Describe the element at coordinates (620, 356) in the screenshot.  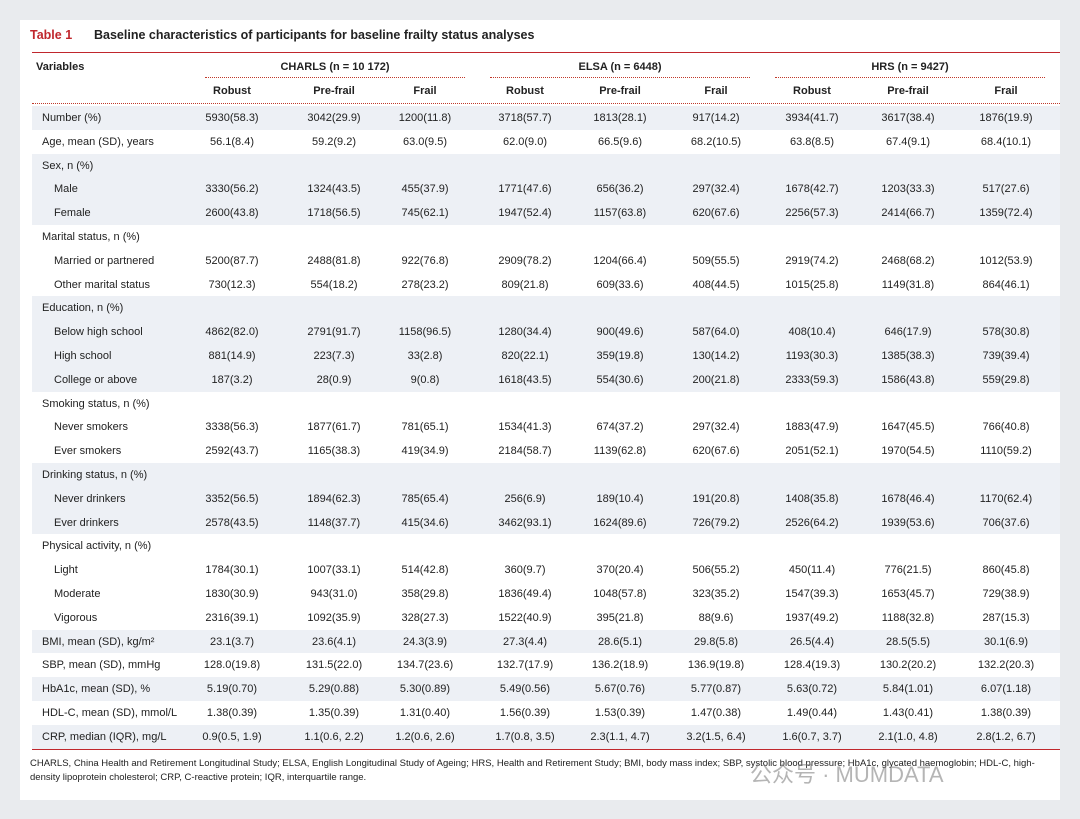
I see `cell: 359(19.8)` at that location.